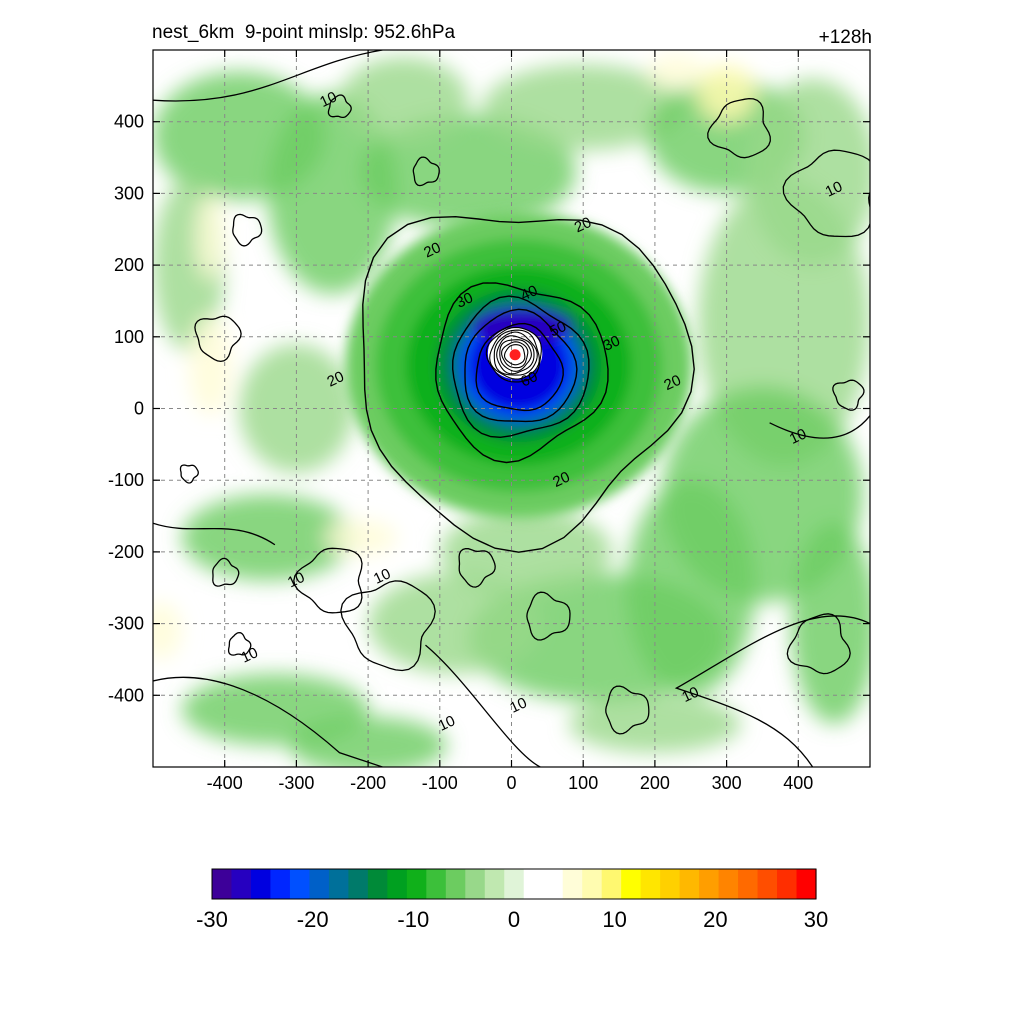 This screenshot has width=1024, height=1024. Describe the element at coordinates (845, 37) in the screenshot. I see `forecast-hour-label: +128h` at that location.